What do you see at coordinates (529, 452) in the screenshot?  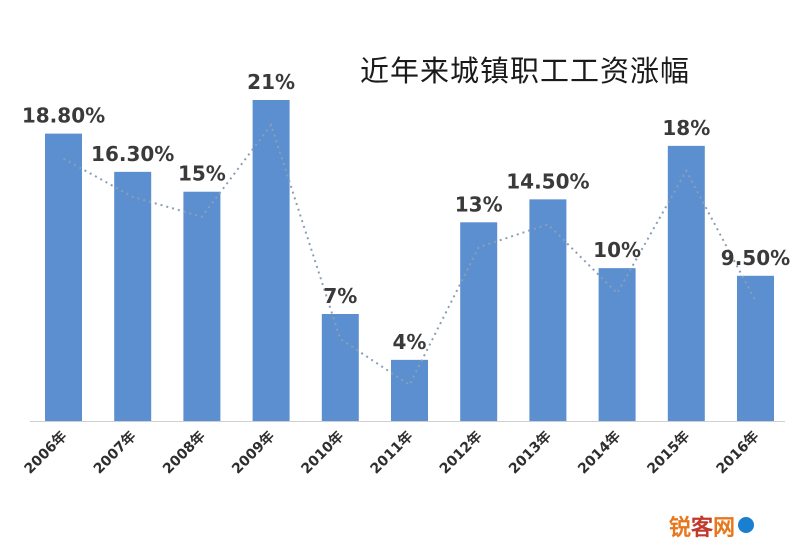 I see `x-tick-label: 2013年` at bounding box center [529, 452].